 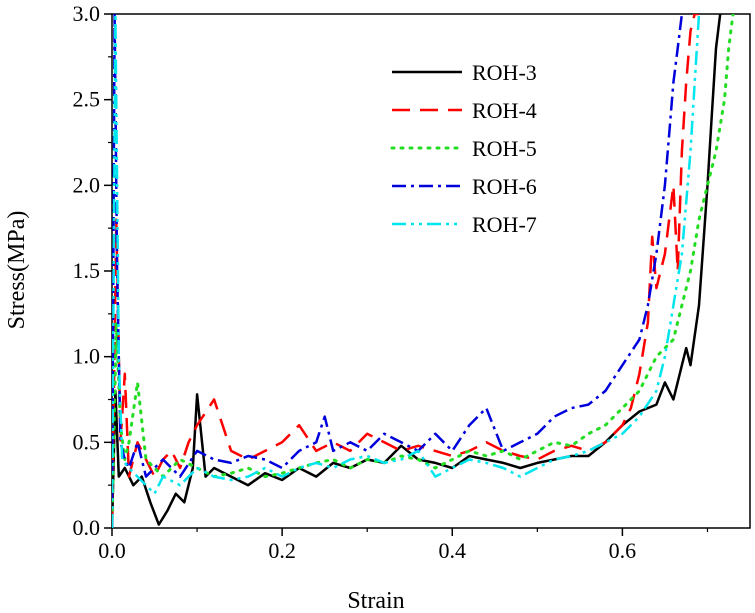 What do you see at coordinates (623, 550) in the screenshot?
I see `x-tick-label: 0.6` at bounding box center [623, 550].